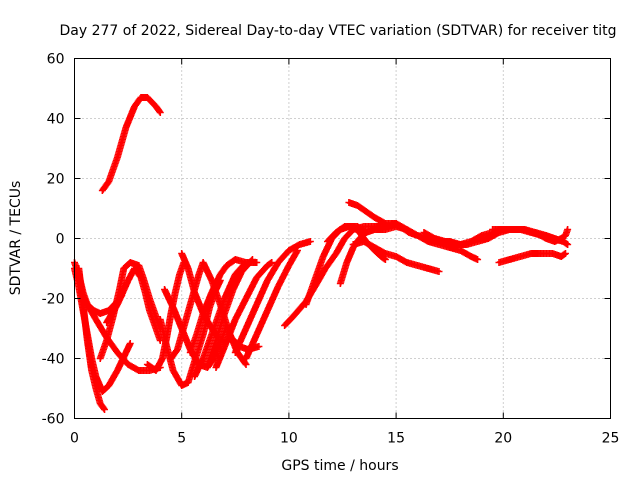  Describe the element at coordinates (53, 360) in the screenshot. I see `y-tick-label: -40` at that location.